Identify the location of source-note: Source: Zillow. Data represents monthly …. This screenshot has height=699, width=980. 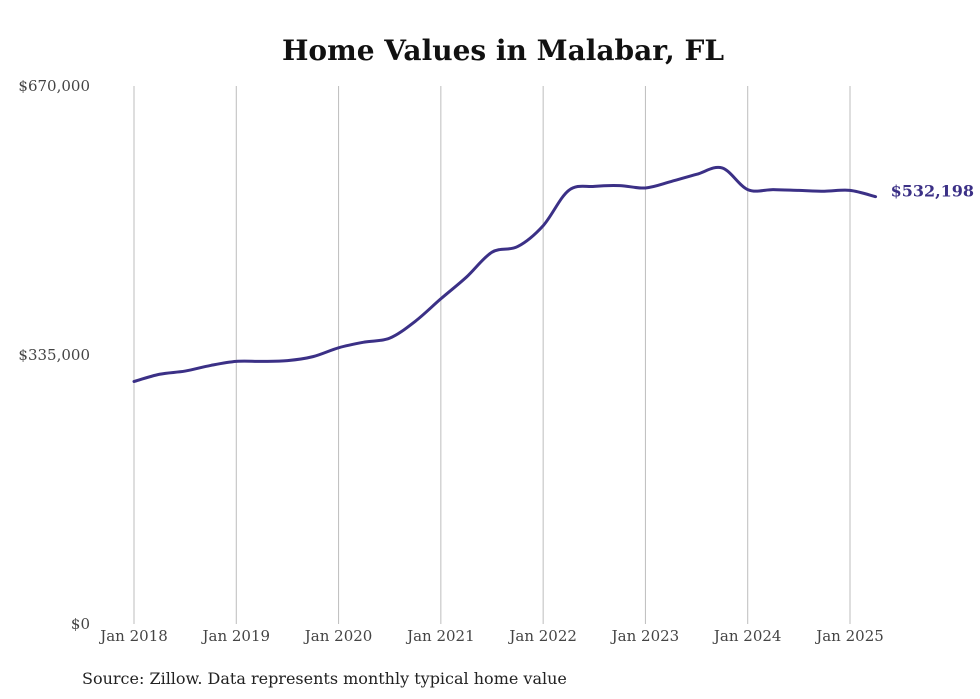
(324, 678).